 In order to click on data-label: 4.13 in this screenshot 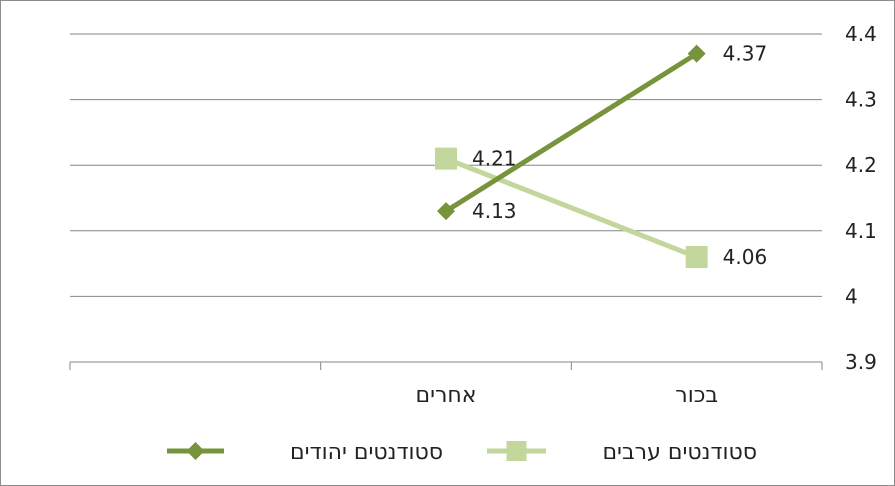, I will do `click(494, 211)`.